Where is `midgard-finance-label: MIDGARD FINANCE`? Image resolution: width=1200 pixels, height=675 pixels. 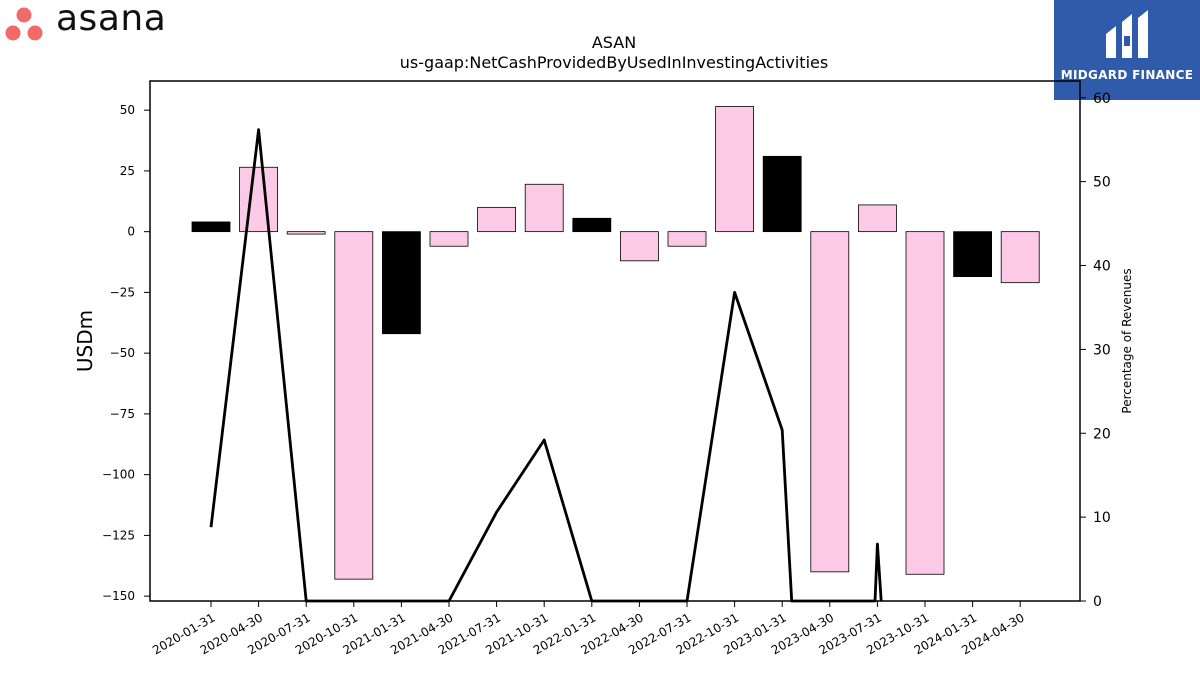
midgard-finance-label: MIDGARD FINANCE is located at coordinates (1127, 75).